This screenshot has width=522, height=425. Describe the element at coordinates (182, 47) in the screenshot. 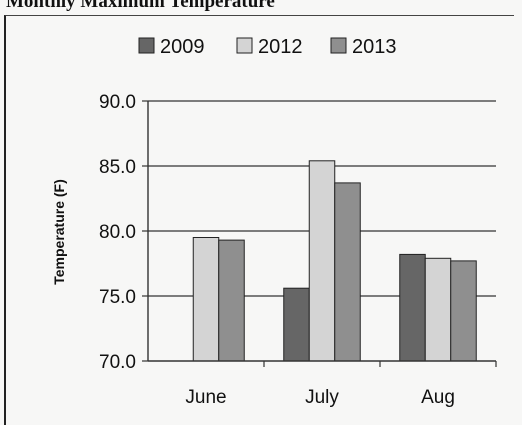

I see `legend-label-2009: 2009` at that location.